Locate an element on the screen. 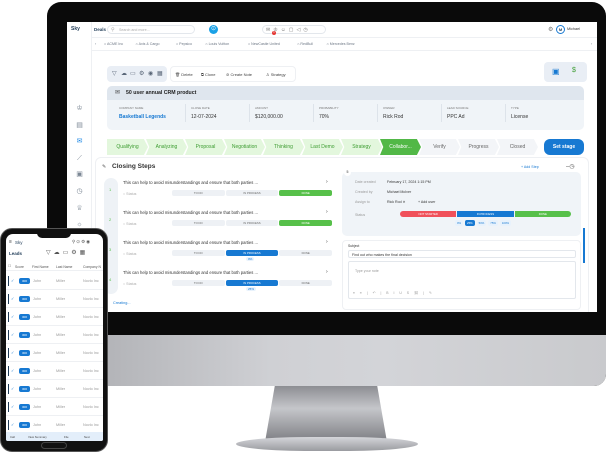 Image resolution: width=606 pixels, height=454 pixels. next-button: Next is located at coordinates (87, 437).